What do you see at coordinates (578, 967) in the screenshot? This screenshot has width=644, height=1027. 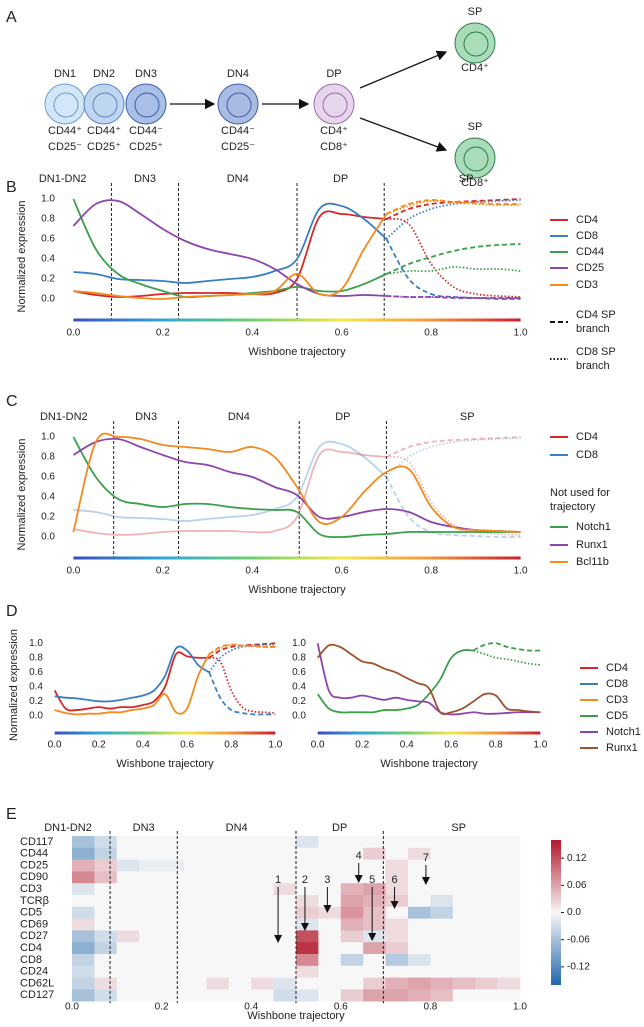 I see `colorbar-tick-label: -0.12` at bounding box center [578, 967].